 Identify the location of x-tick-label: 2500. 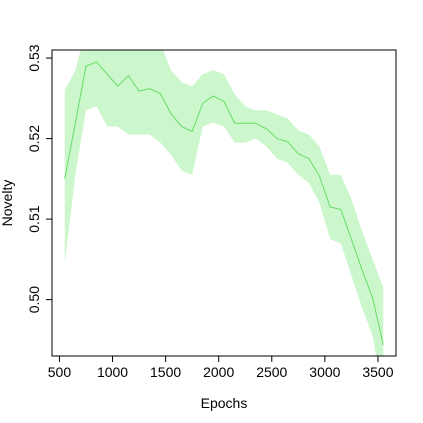
(271, 372).